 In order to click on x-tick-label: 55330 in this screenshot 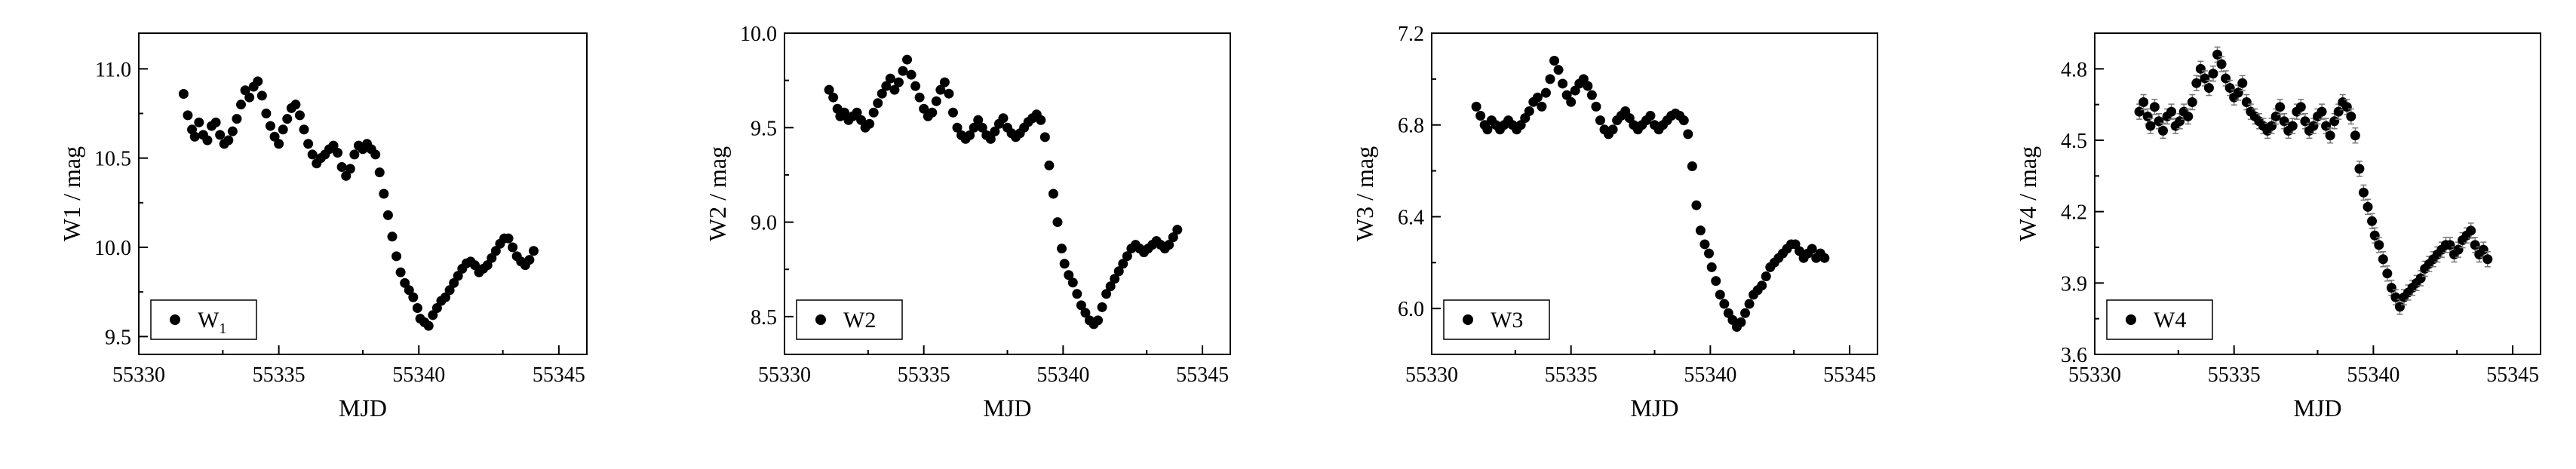, I will do `click(2094, 375)`.